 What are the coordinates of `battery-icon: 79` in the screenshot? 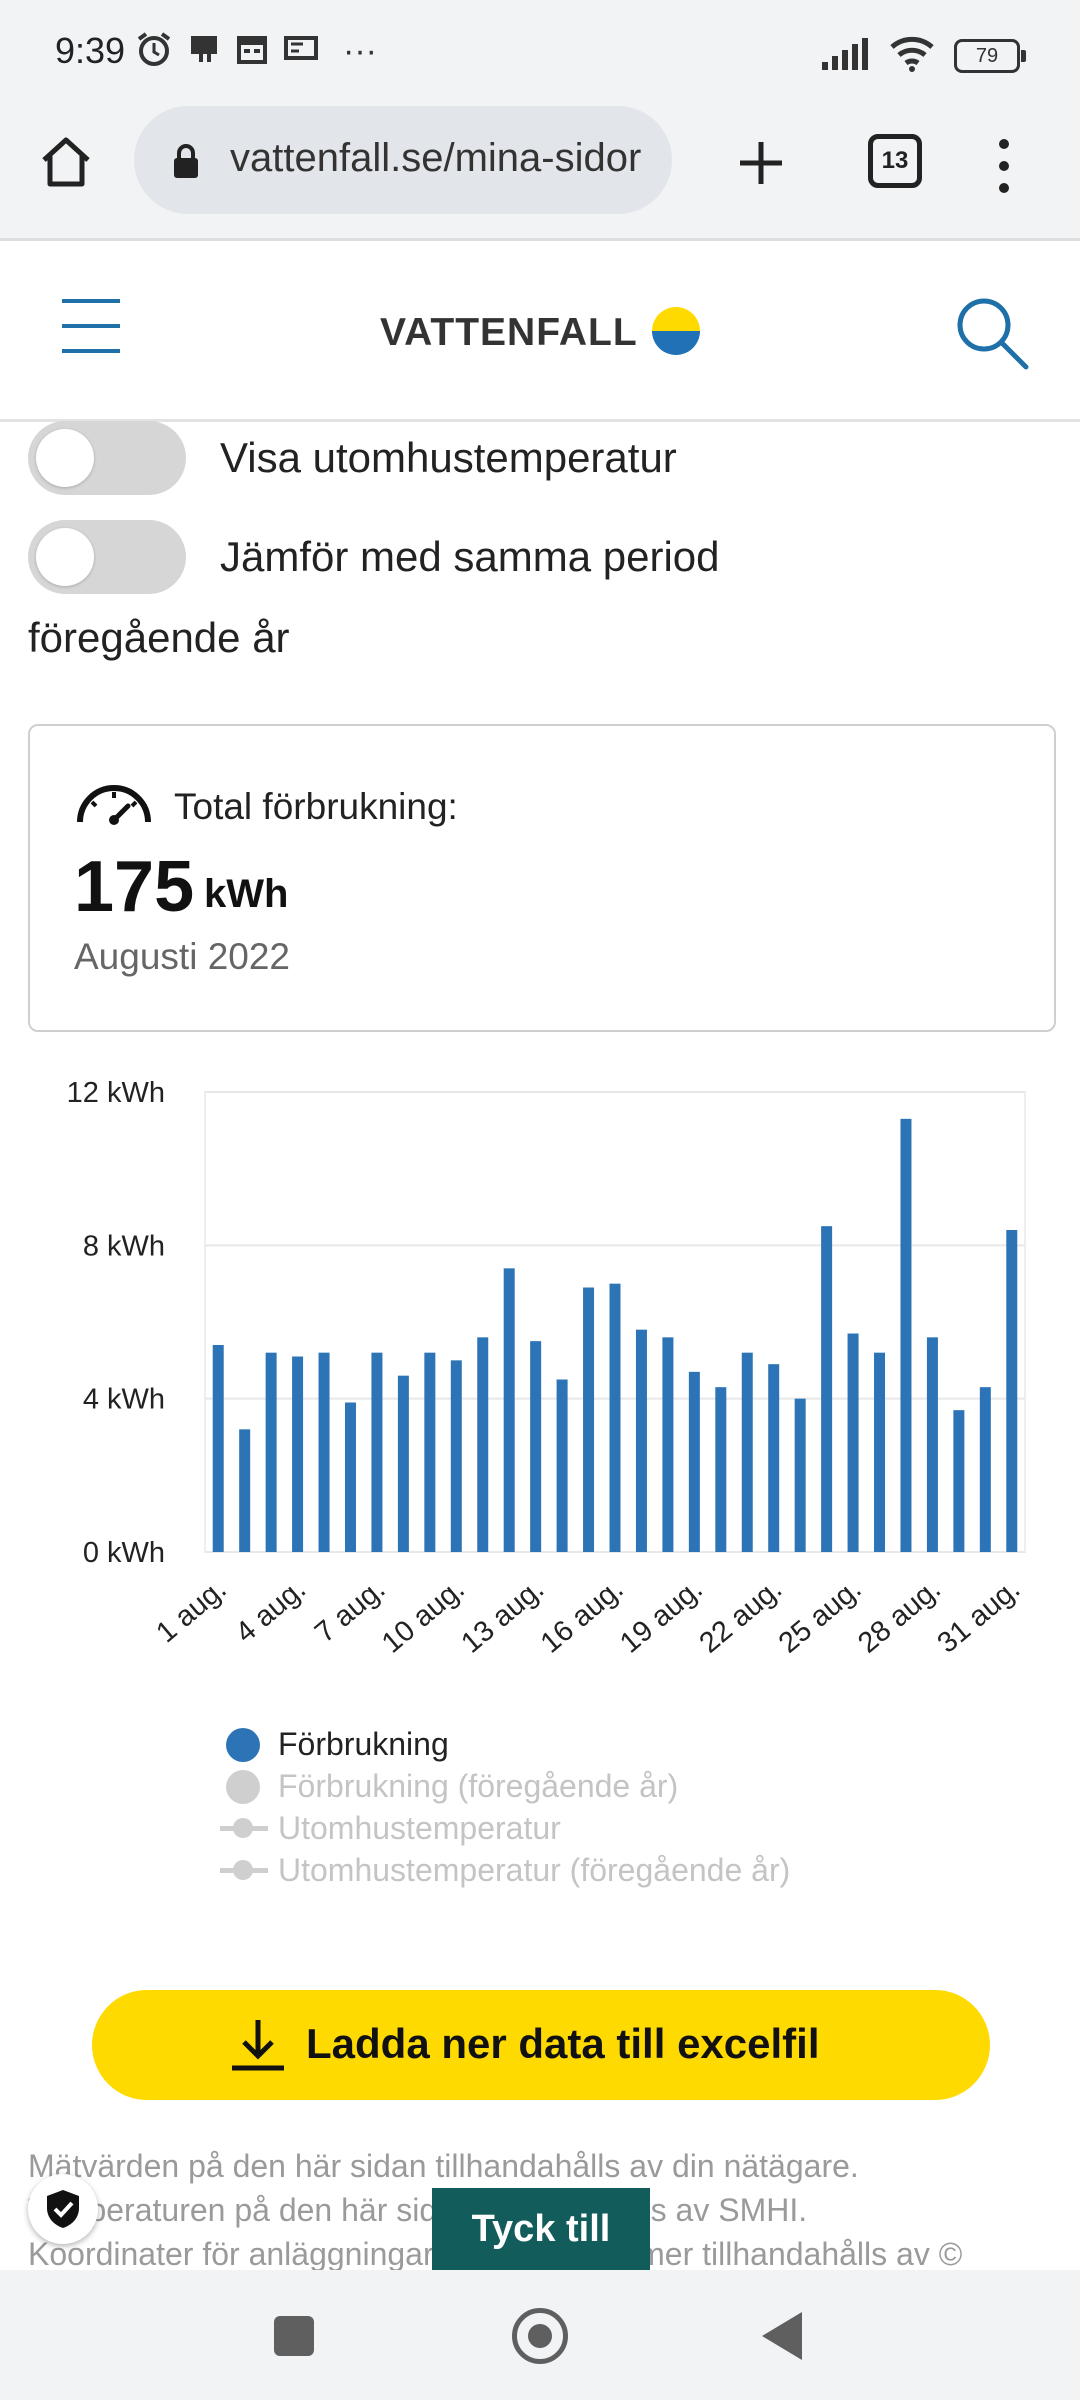 It's located at (990, 55).